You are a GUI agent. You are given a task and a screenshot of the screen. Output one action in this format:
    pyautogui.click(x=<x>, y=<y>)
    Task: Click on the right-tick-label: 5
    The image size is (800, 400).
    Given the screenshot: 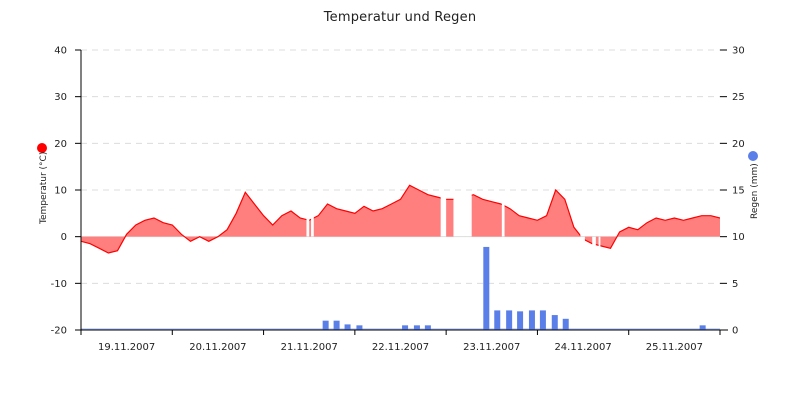 What is the action you would take?
    pyautogui.click(x=735, y=284)
    